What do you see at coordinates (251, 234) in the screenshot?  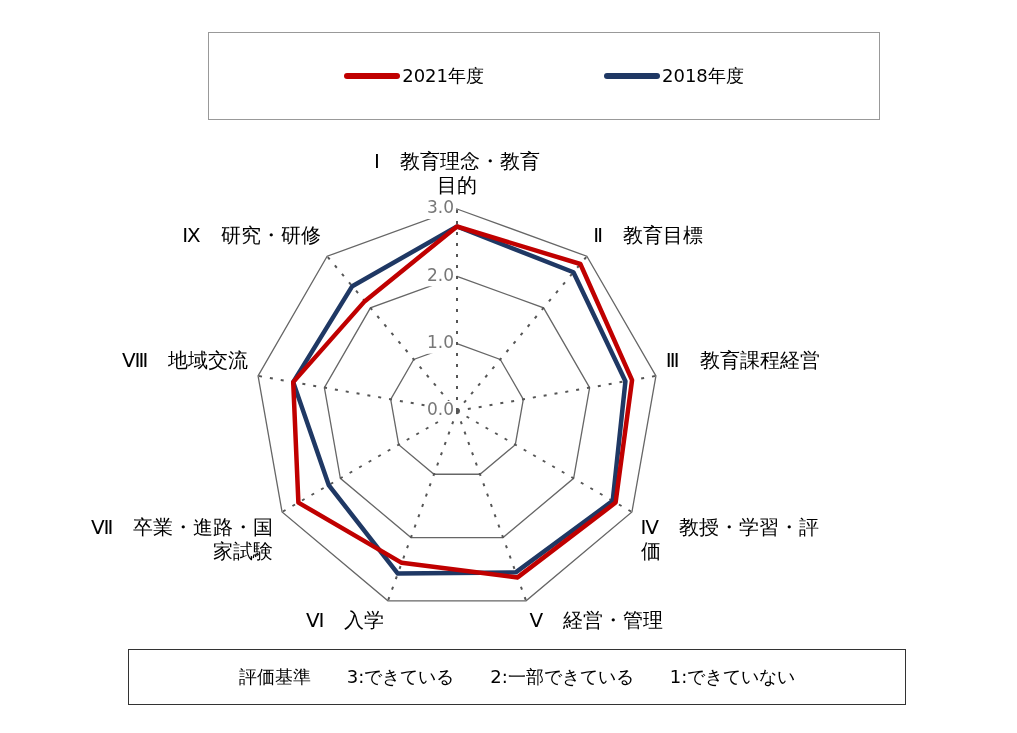 I see `spoke-label: Ⅸ 研究・研修` at bounding box center [251, 234].